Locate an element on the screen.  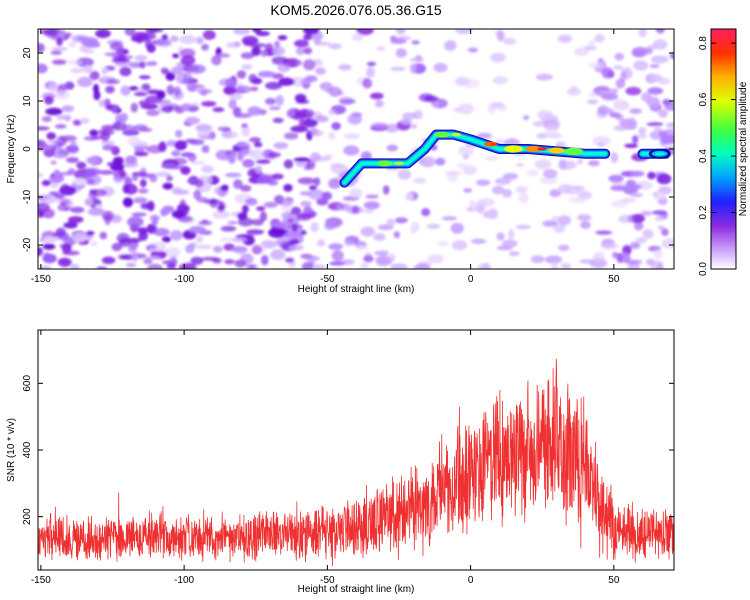
x-tick-label: -100 is located at coordinates (184, 580).